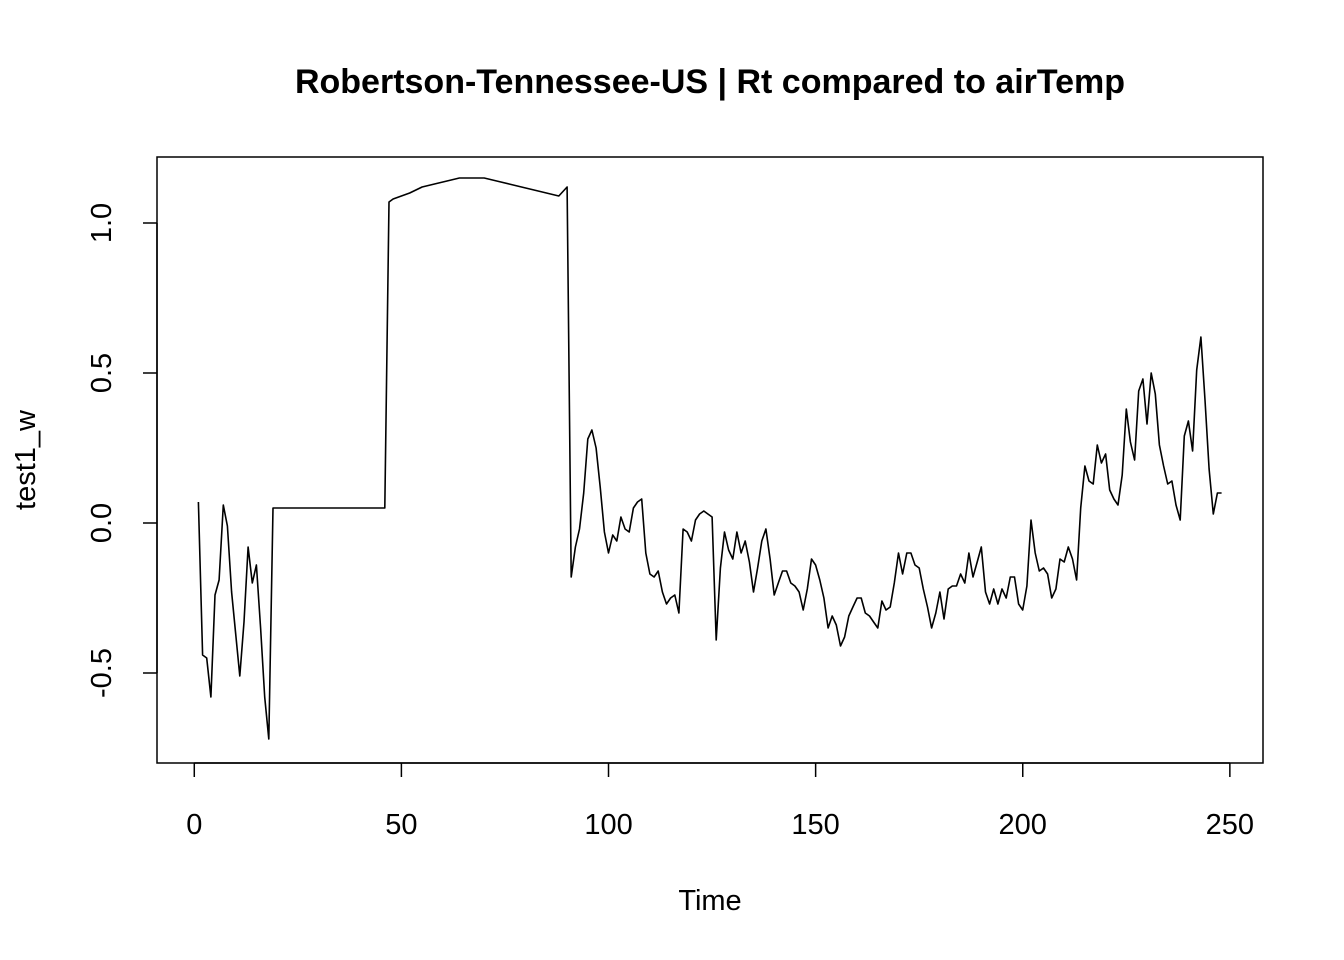 The image size is (1344, 960). I want to click on x-axis-label: Time, so click(709, 901).